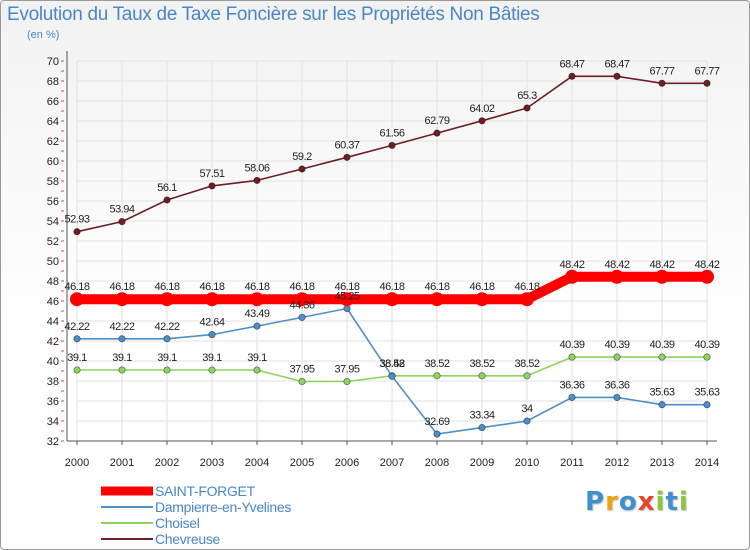  I want to click on x-tick-label: 2012, so click(617, 463).